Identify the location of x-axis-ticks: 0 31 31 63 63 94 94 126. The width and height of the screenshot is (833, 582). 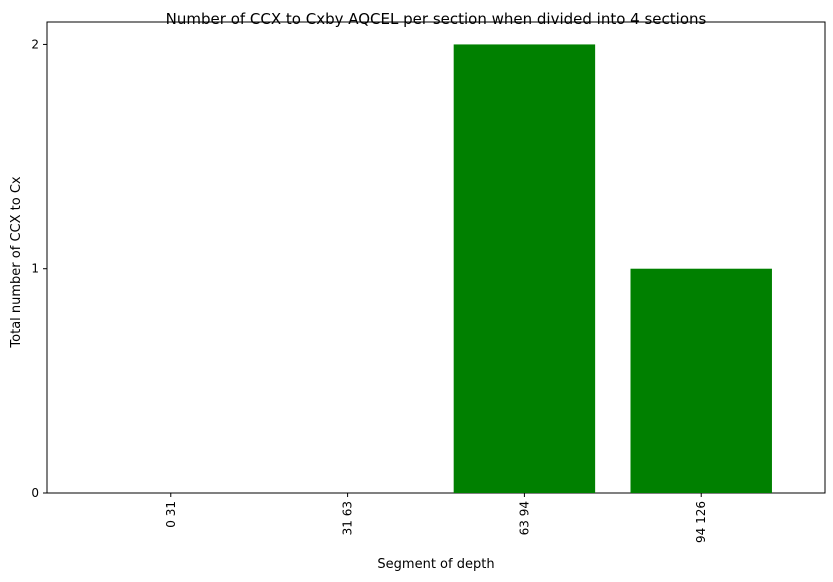
(436, 518).